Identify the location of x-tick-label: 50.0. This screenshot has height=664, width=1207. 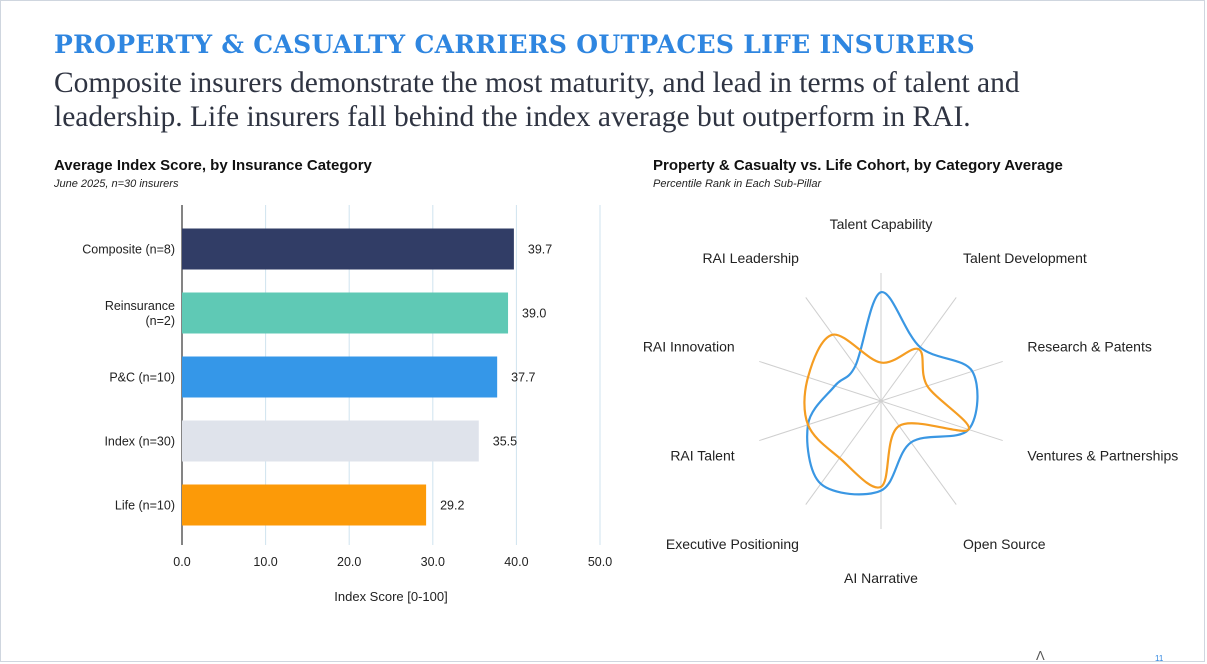
(600, 562).